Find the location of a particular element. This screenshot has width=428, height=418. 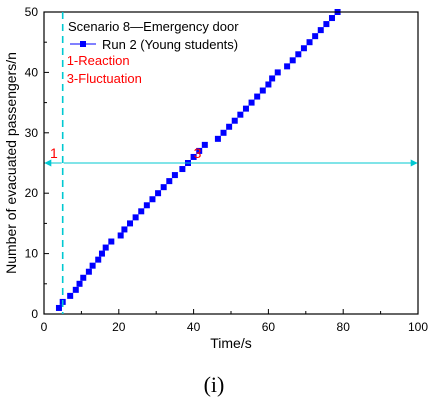

y-tick-label: 10 is located at coordinates (32, 254).